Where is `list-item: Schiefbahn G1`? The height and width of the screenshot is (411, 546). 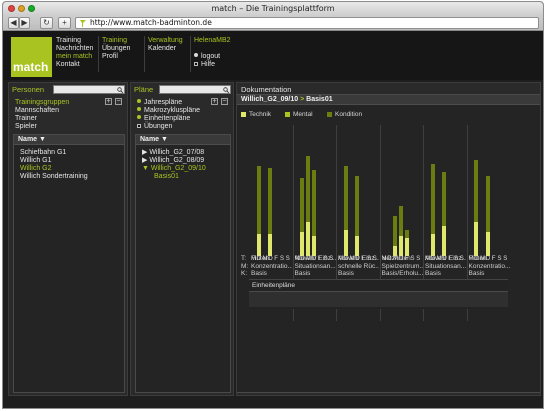 list-item: Schiefbahn G1 is located at coordinates (43, 152).